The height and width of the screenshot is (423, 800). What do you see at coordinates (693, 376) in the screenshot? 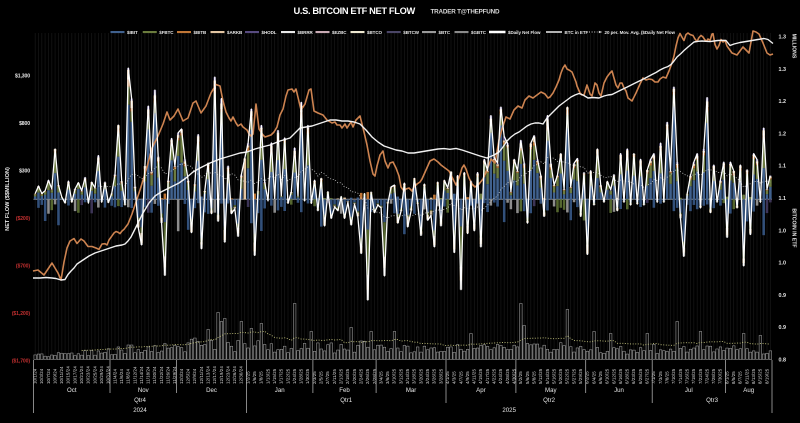
I see `svg-text: 7/18/25` at bounding box center [693, 376].